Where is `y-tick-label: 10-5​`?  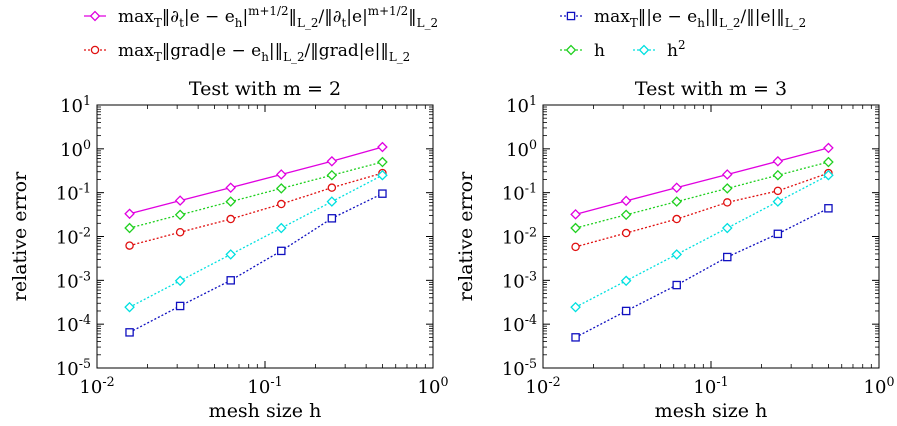 y-tick-label: 10-5​ is located at coordinates (519, 368).